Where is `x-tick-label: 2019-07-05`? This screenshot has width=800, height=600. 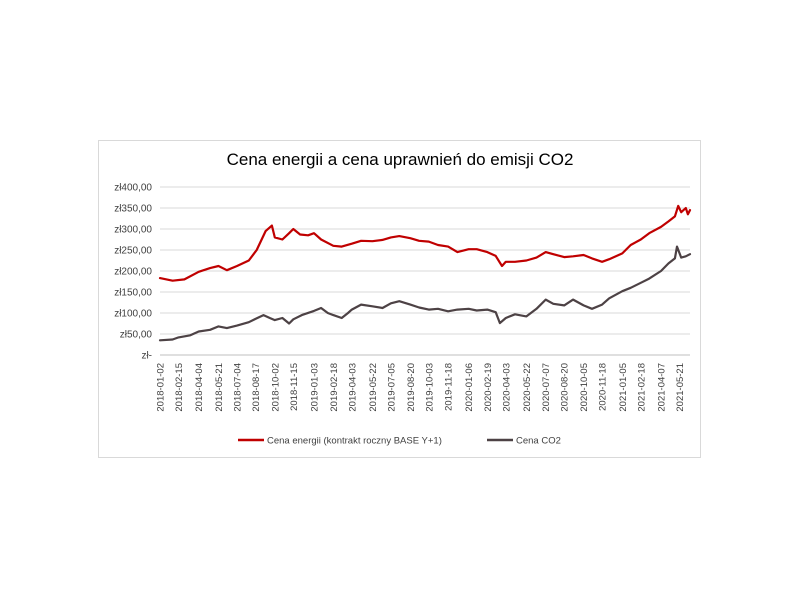
x-tick-label: 2019-07-05 is located at coordinates (391, 387).